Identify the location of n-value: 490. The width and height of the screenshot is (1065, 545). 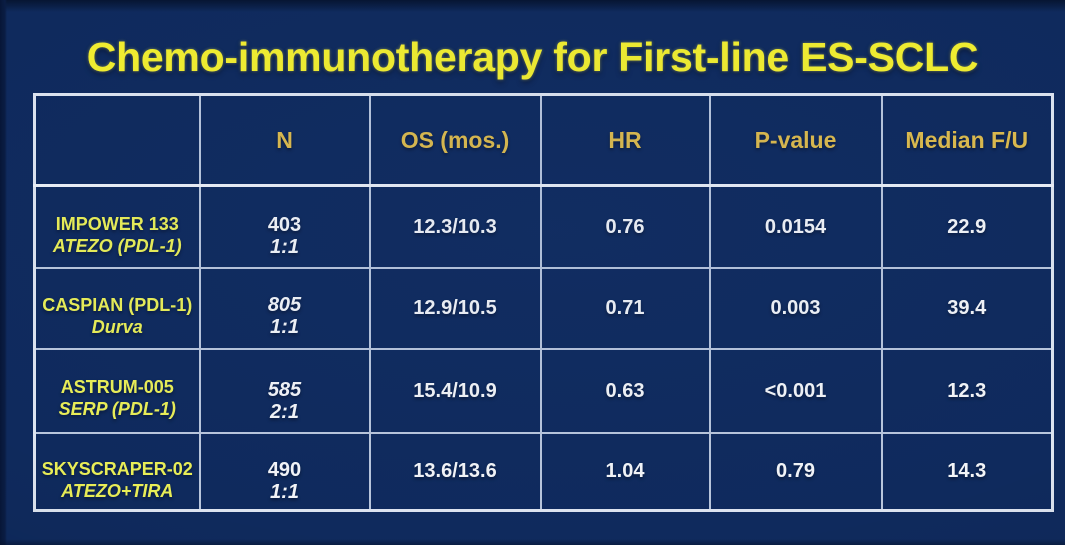
(284, 470).